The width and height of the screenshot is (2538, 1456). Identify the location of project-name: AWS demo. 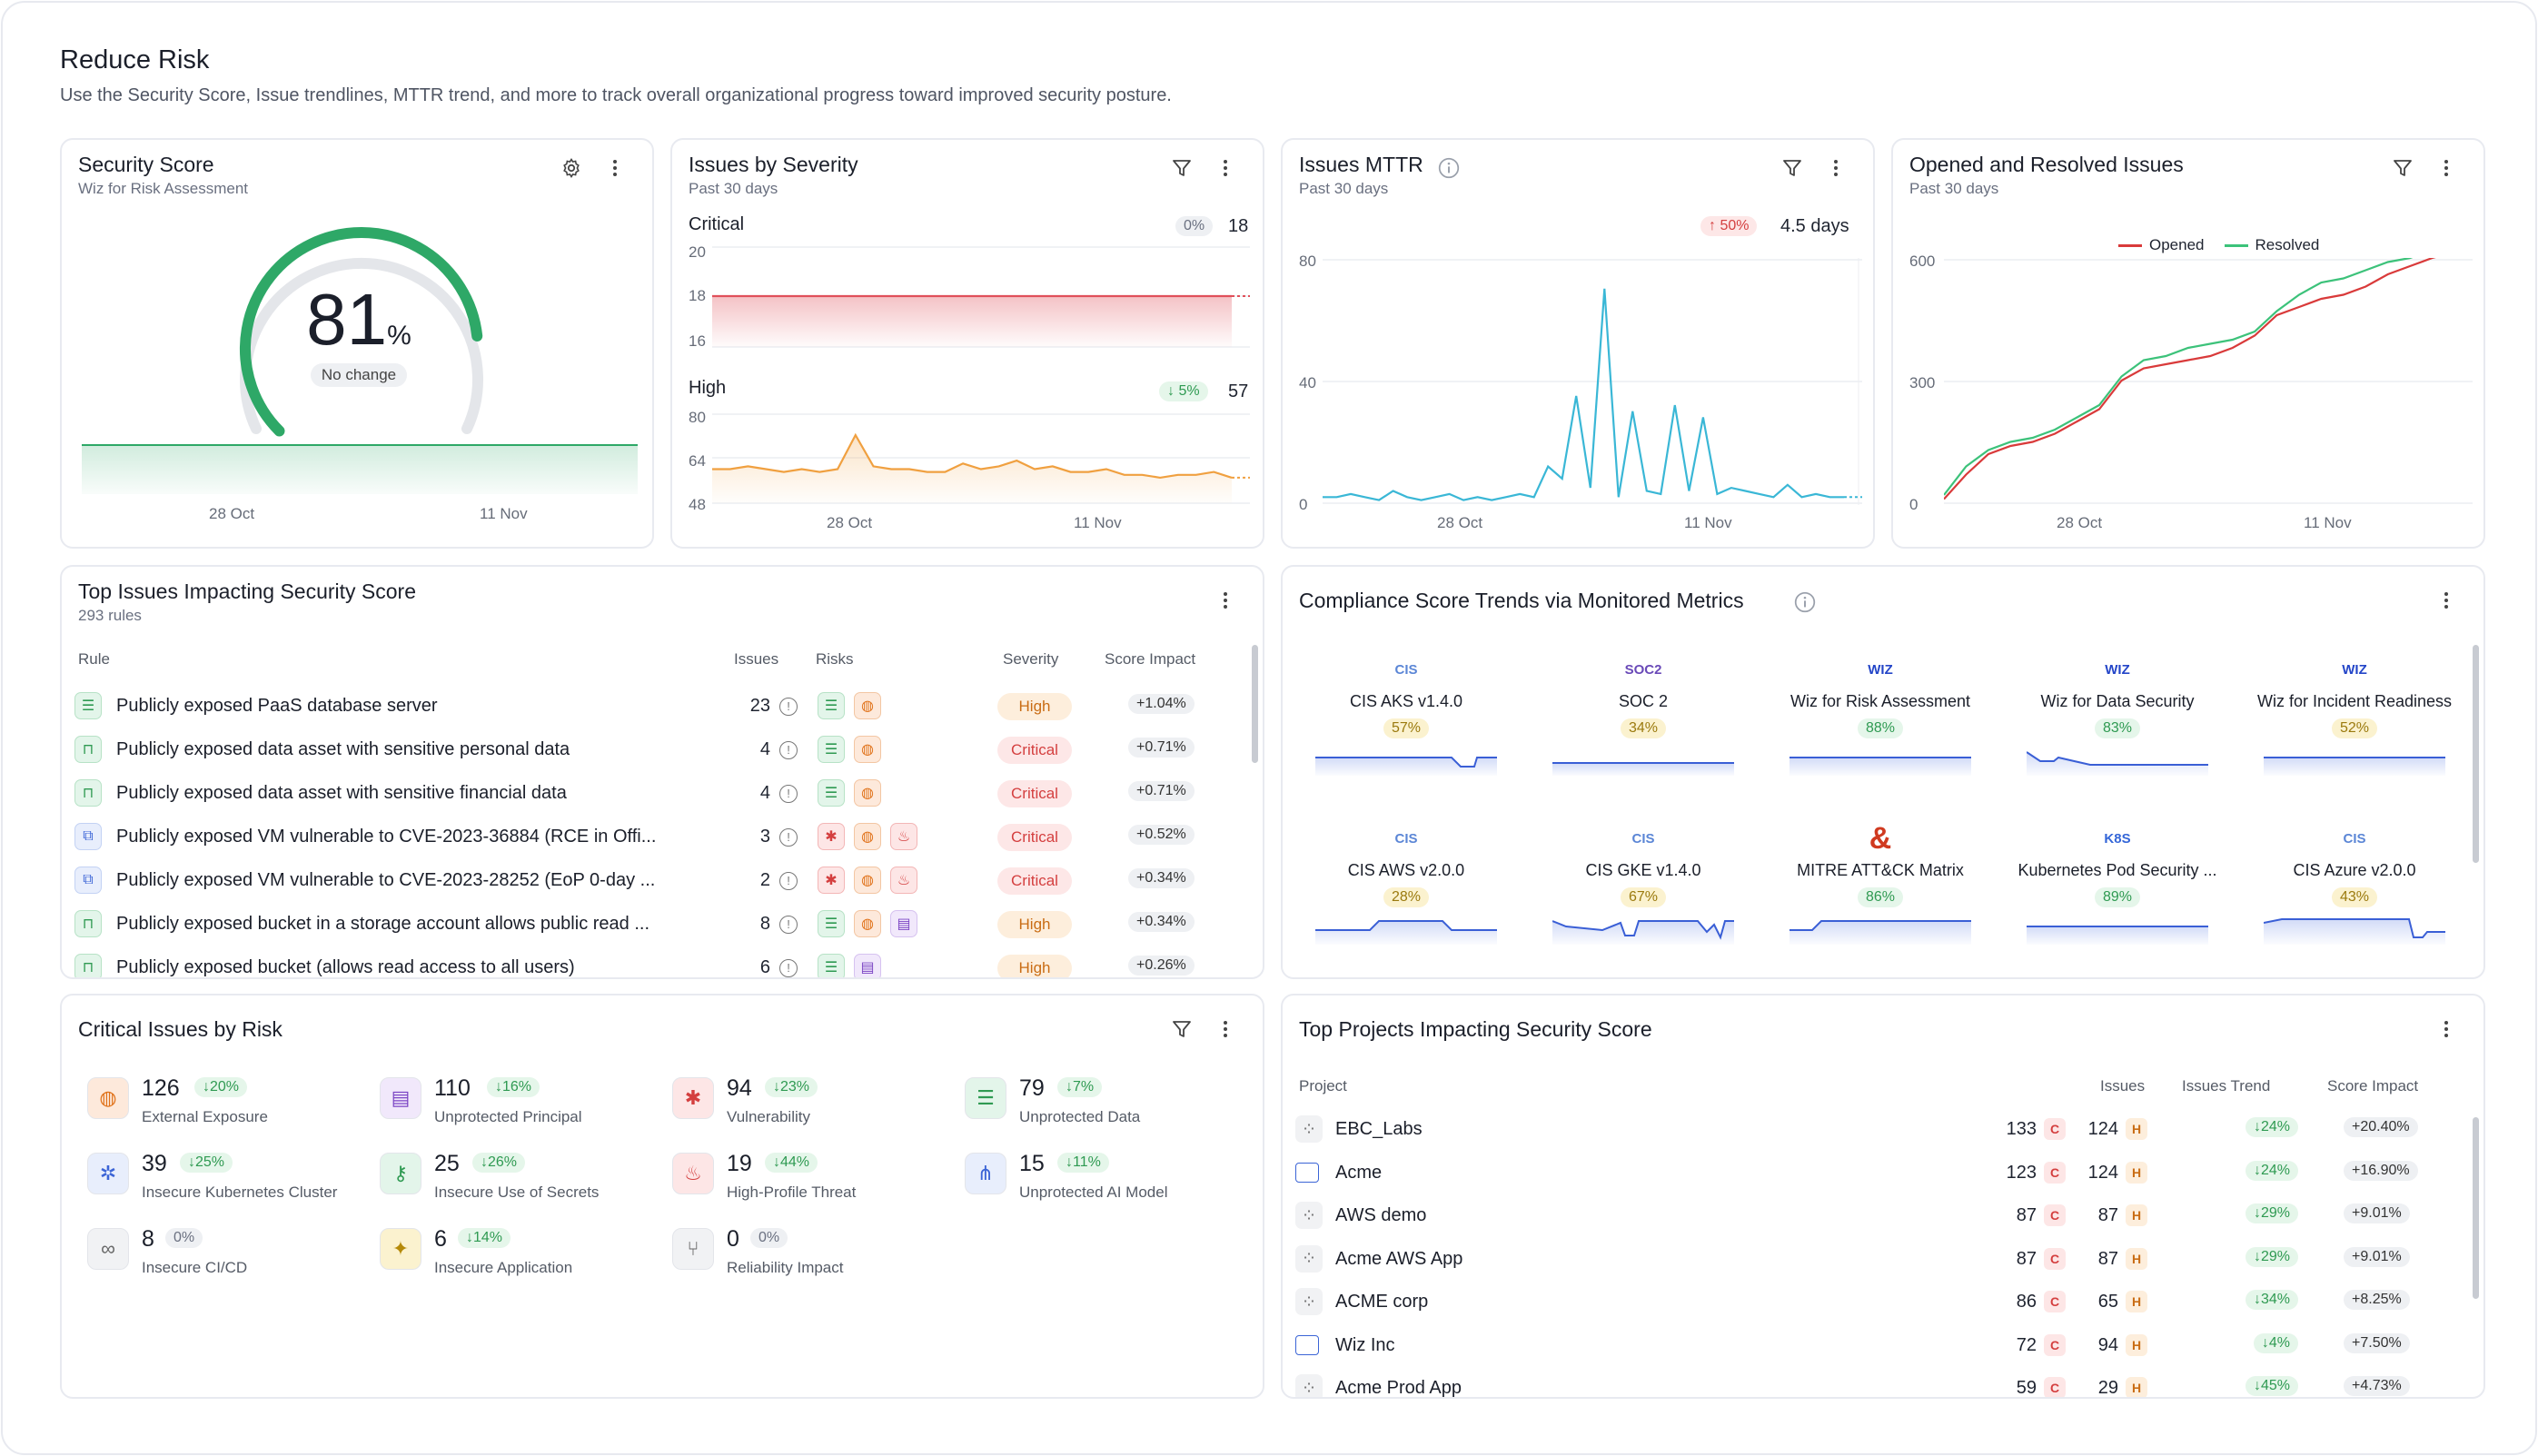
(1381, 1215).